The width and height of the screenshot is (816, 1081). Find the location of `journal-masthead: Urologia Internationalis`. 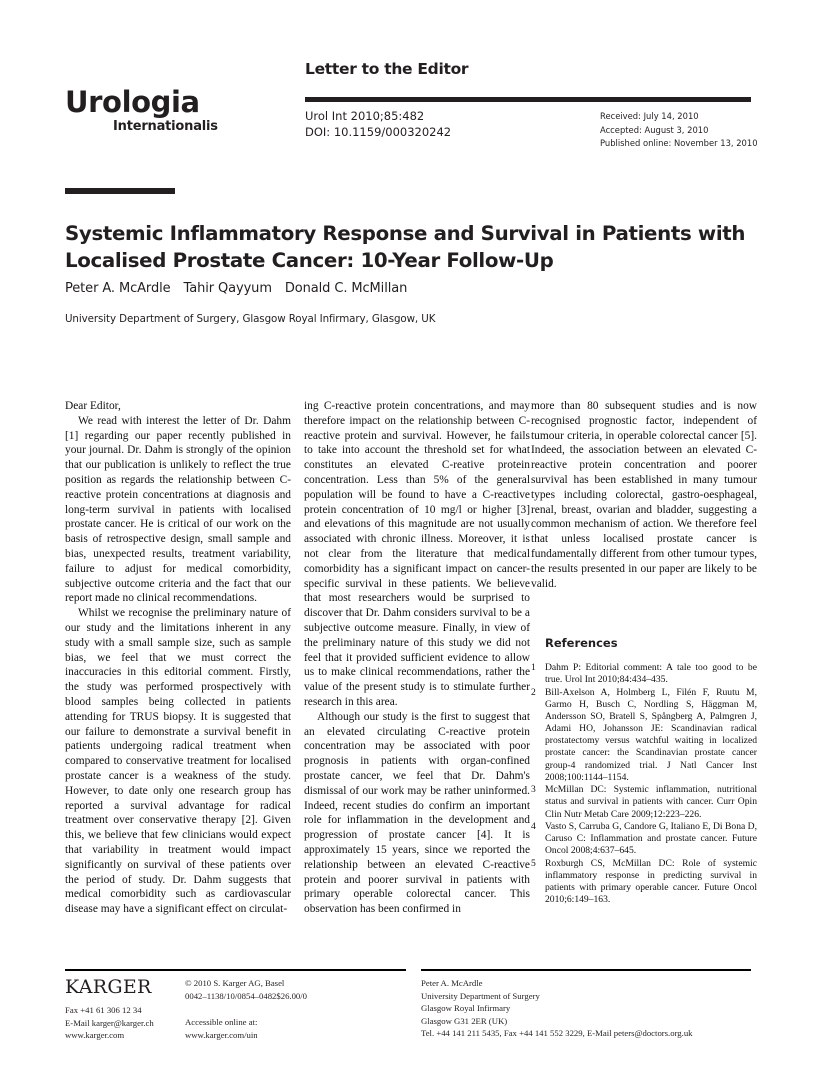

journal-masthead: Urologia Internationalis is located at coordinates (170, 110).